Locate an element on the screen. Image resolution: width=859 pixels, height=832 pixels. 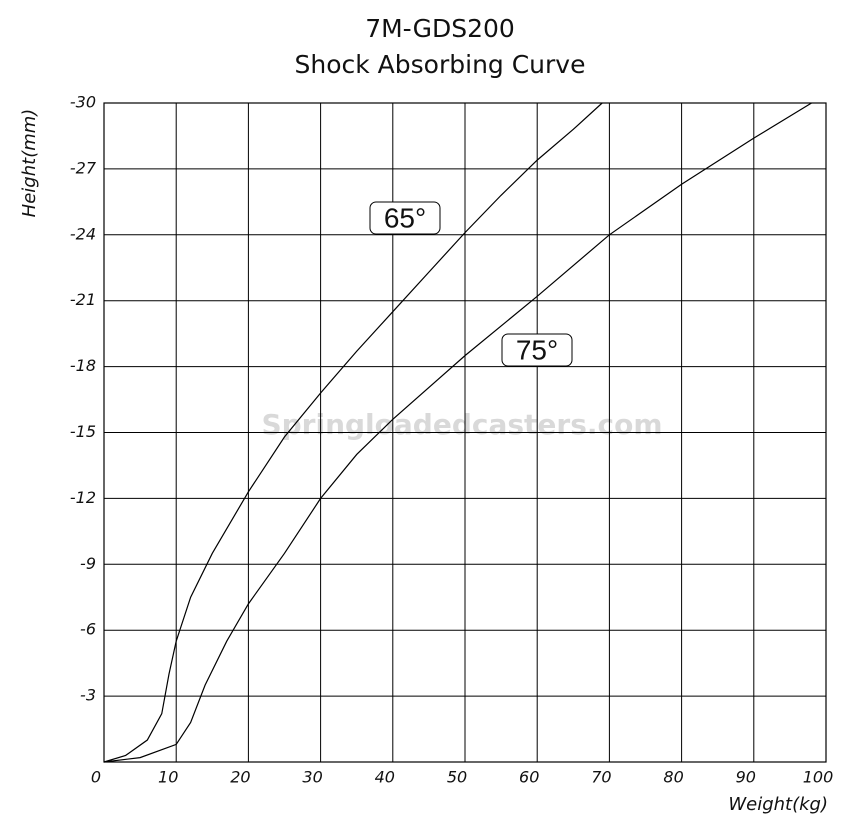
curve-label: 75° is located at coordinates (537, 349).